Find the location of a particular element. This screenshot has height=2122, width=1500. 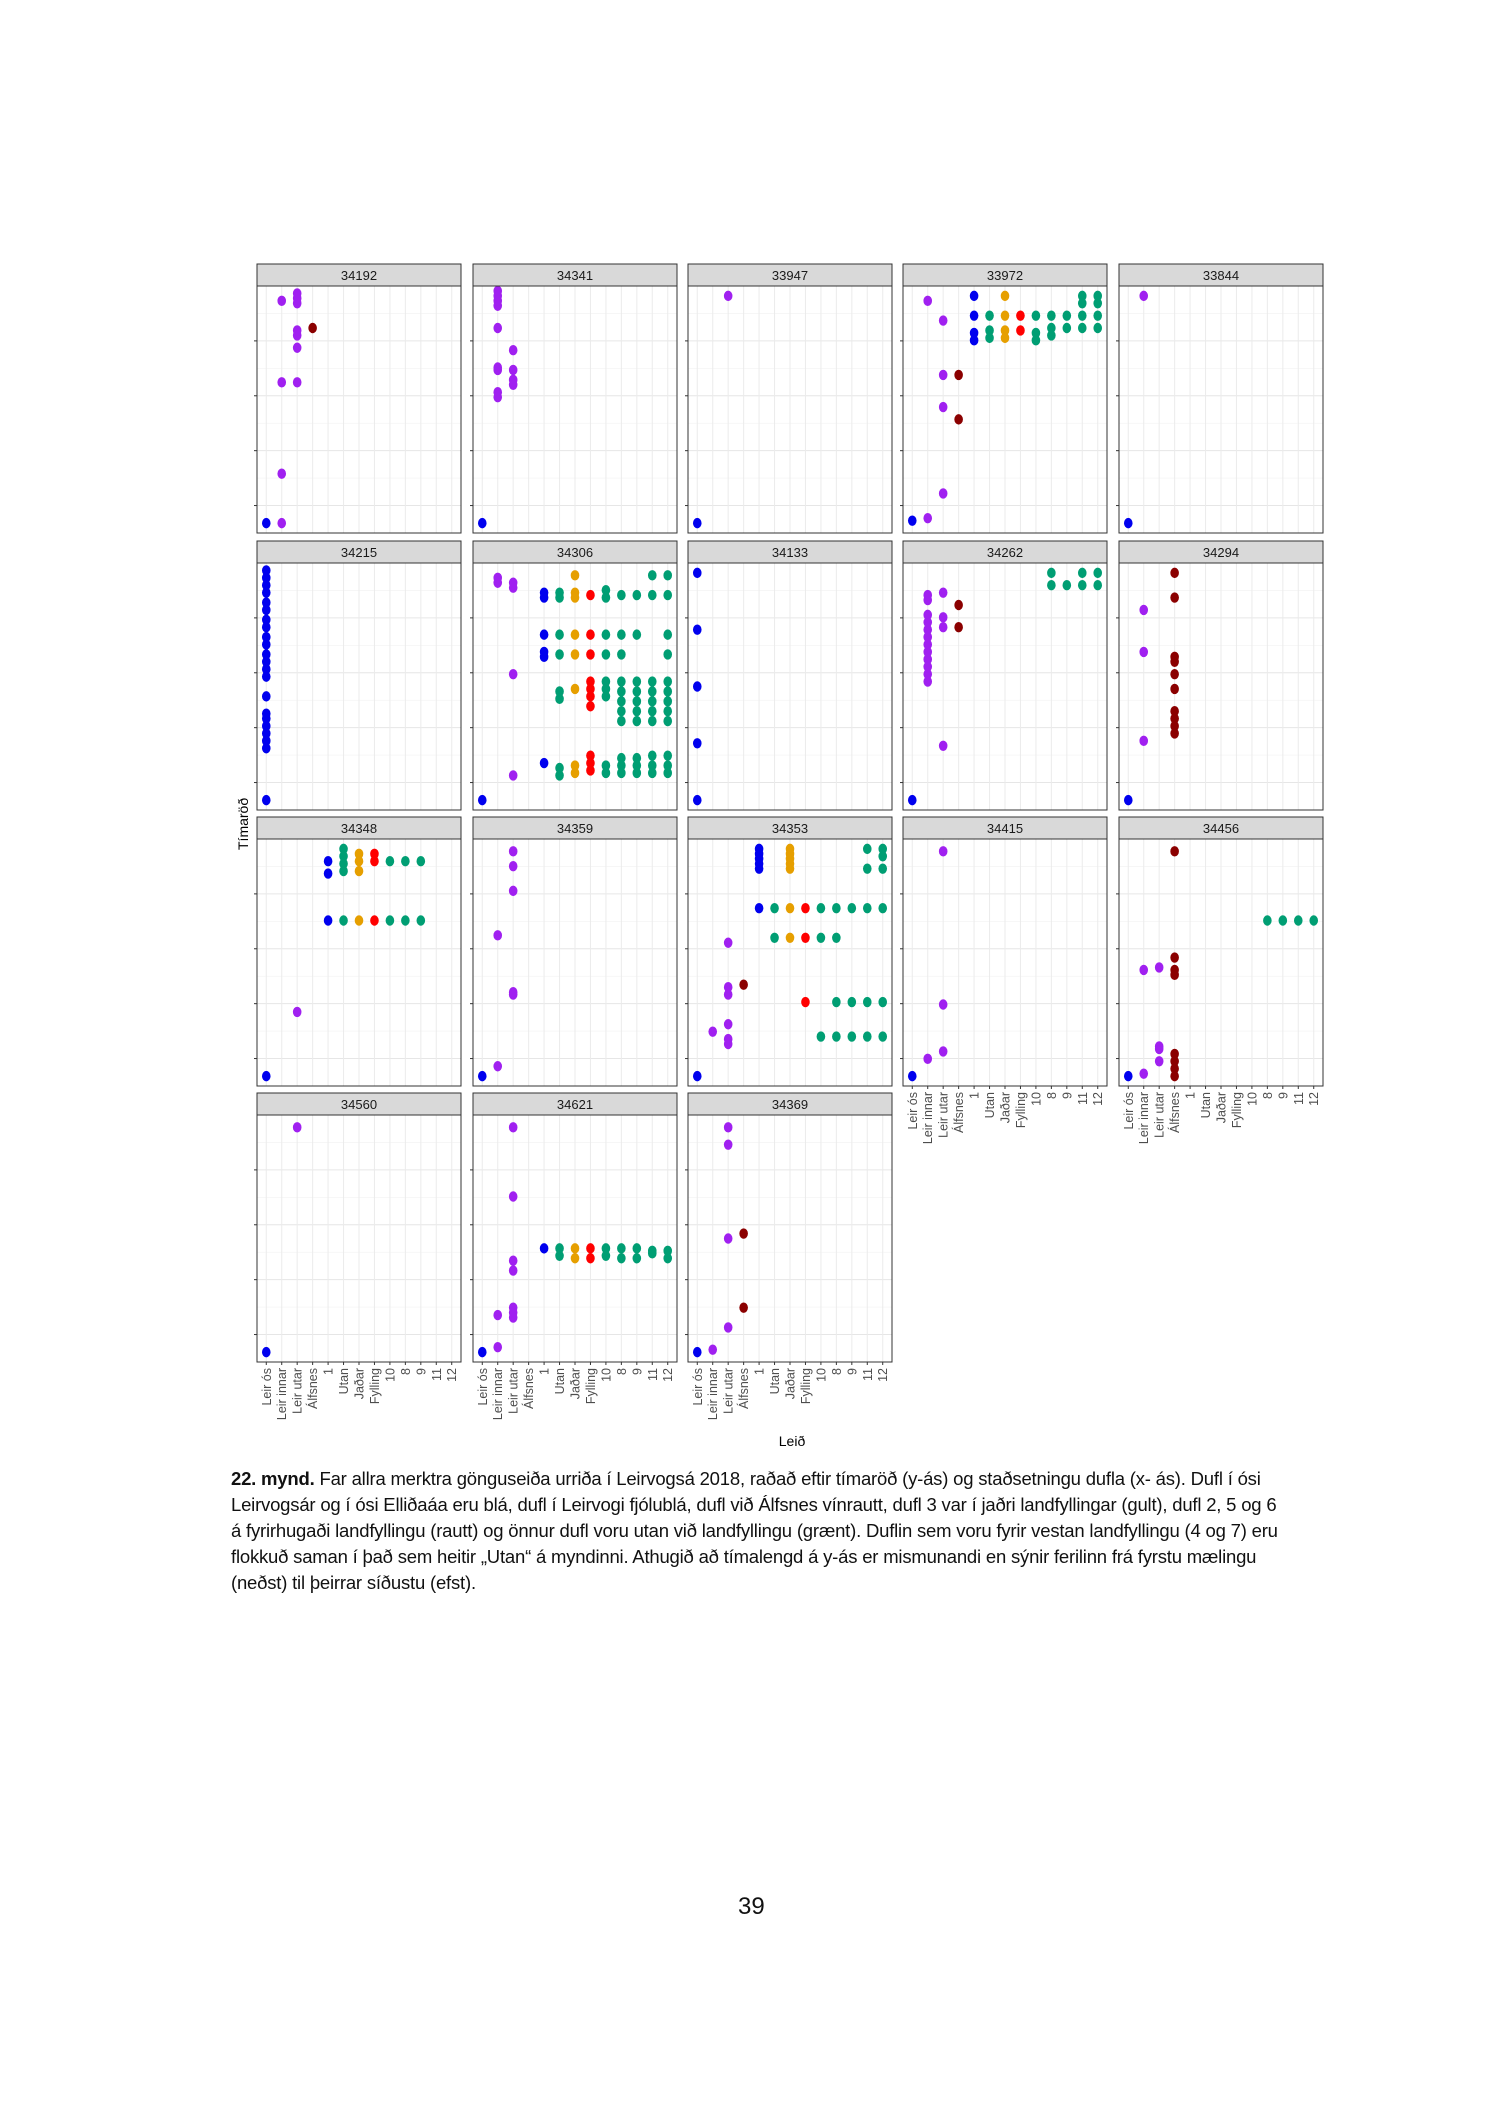

facet-panel: 34341 is located at coordinates (574, 398).